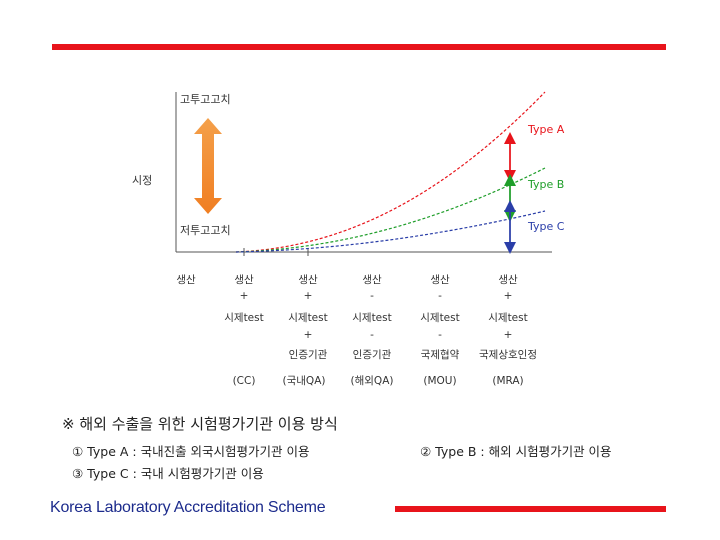 The height and width of the screenshot is (540, 720). I want to click on col-label: (CC), so click(244, 381).